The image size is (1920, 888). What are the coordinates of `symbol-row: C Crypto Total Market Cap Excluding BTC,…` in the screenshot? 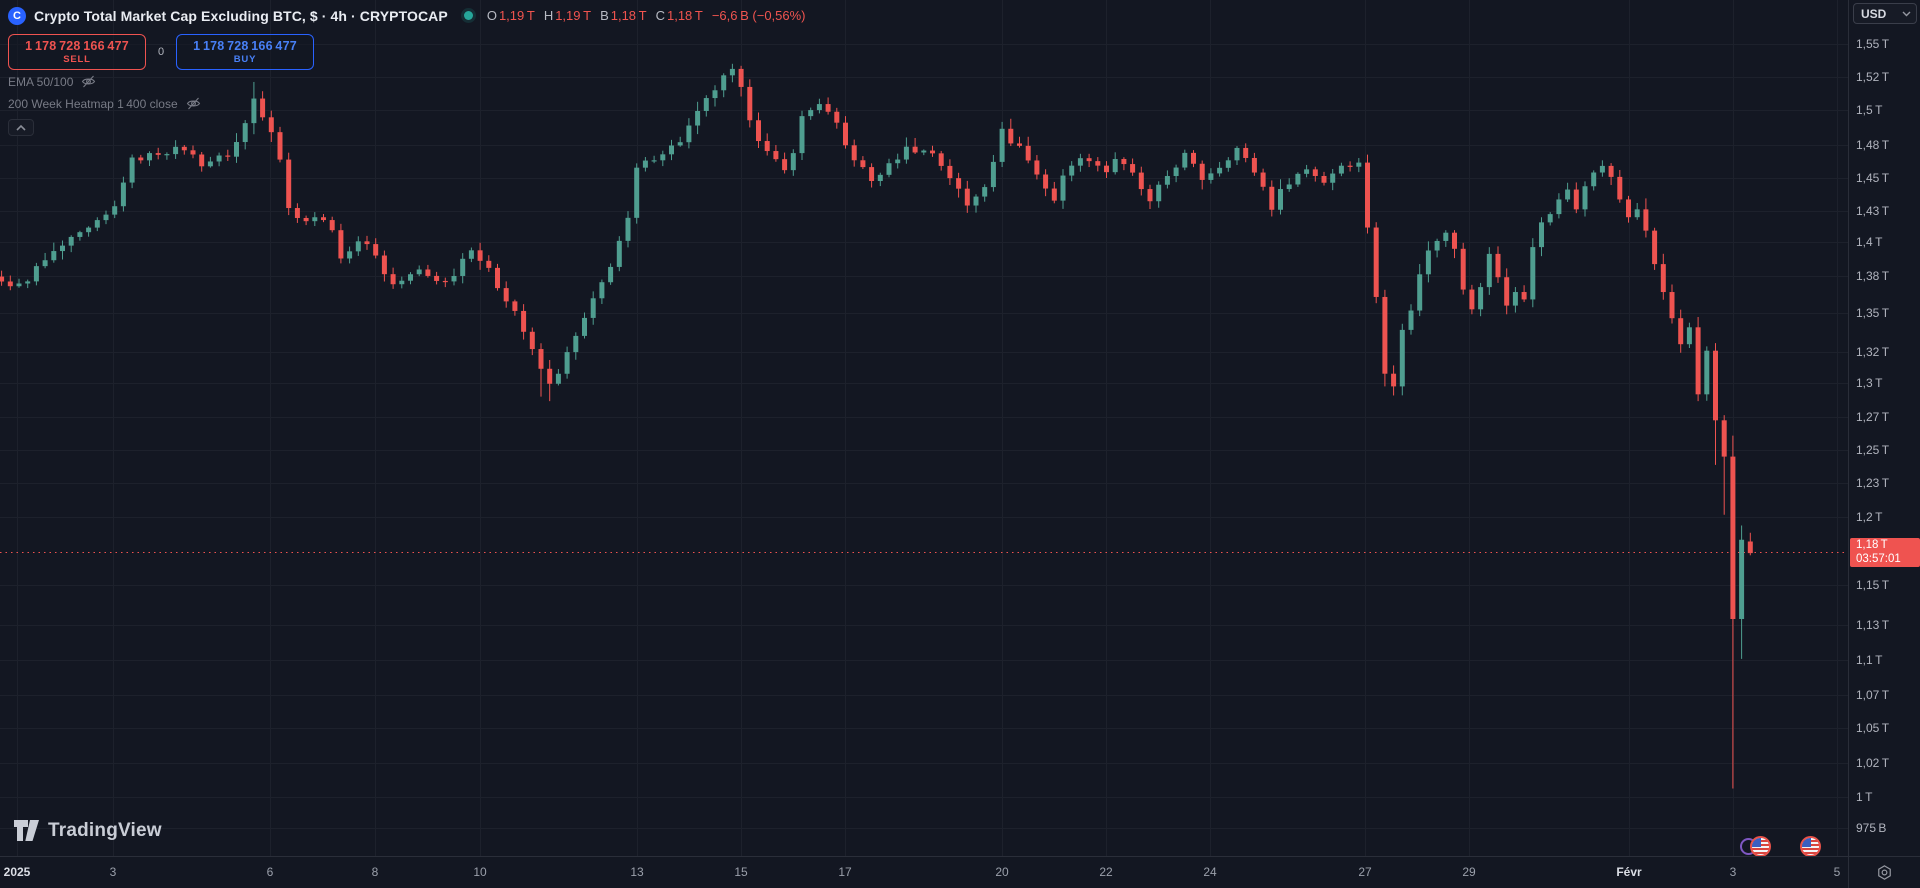 It's located at (407, 15).